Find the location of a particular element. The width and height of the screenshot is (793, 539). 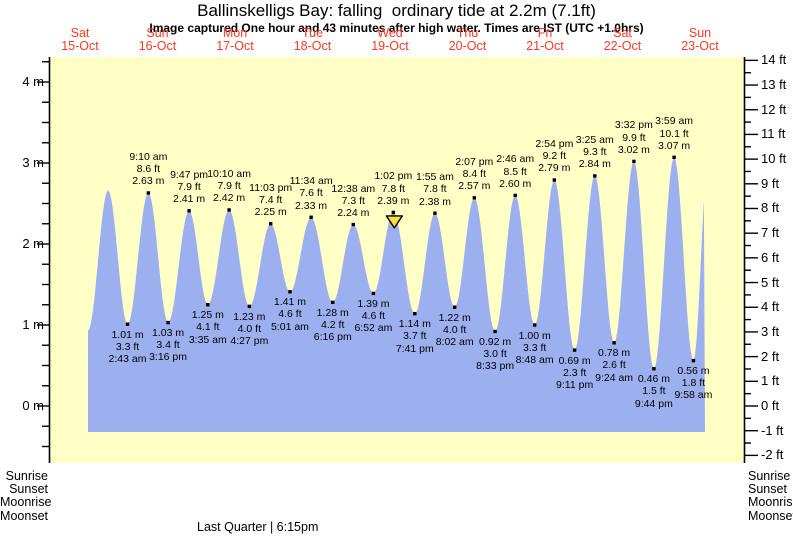

annotation-line: 2.60 m is located at coordinates (515, 183).